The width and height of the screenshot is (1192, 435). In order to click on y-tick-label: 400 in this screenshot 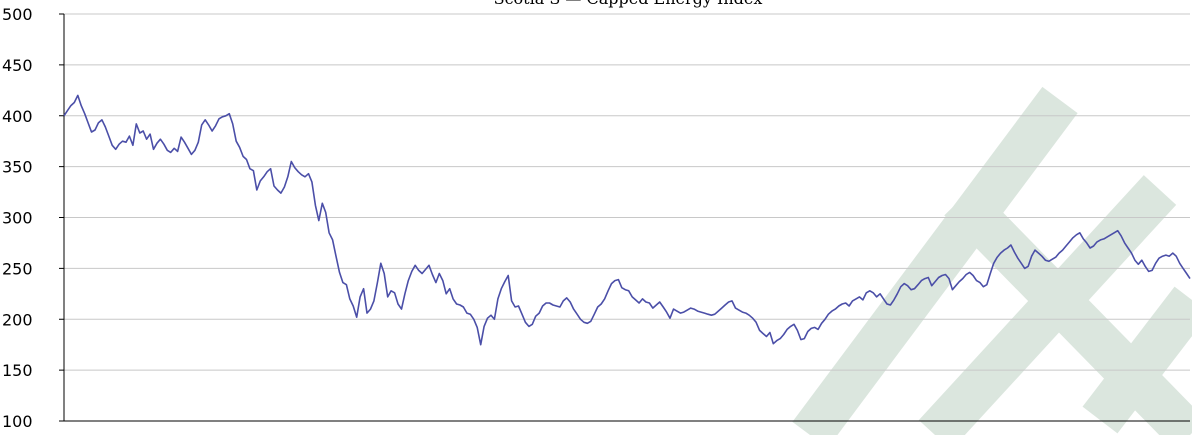, I will do `click(17, 116)`.